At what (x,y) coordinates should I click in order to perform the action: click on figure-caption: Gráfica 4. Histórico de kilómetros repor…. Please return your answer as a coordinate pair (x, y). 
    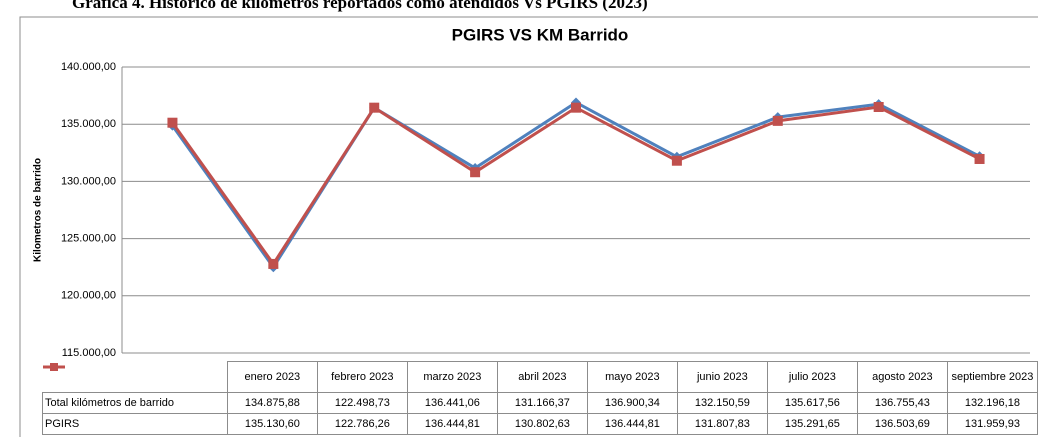
    Looking at the image, I should click on (360, 6).